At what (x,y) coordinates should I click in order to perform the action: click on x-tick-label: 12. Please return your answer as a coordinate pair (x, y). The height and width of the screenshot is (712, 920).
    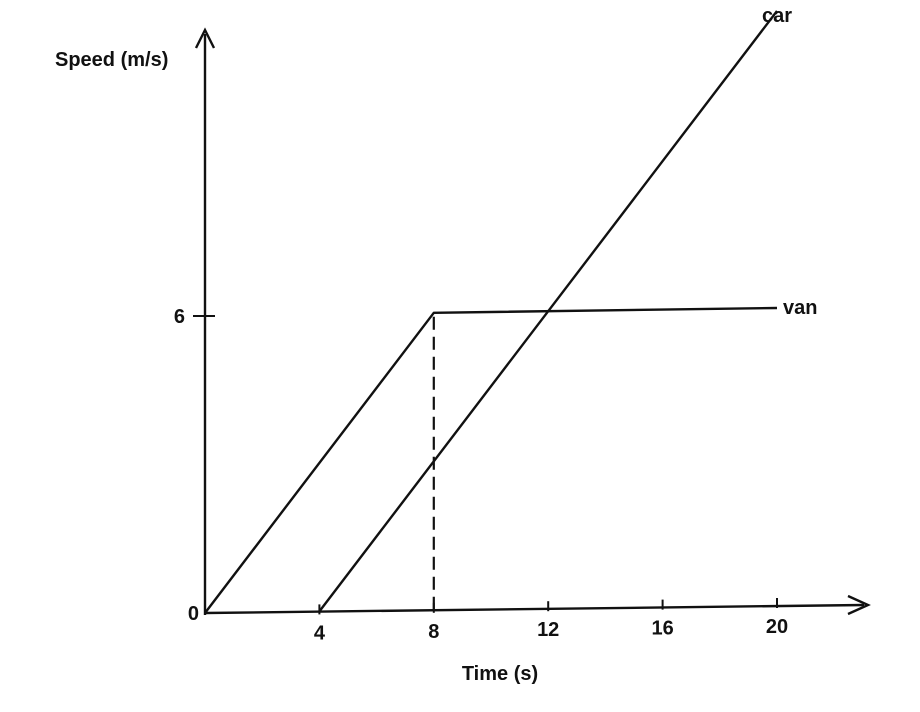
    Looking at the image, I should click on (548, 630).